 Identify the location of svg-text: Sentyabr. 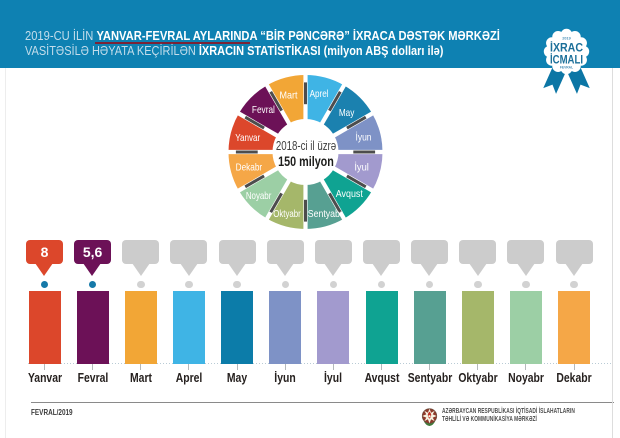
(325, 214).